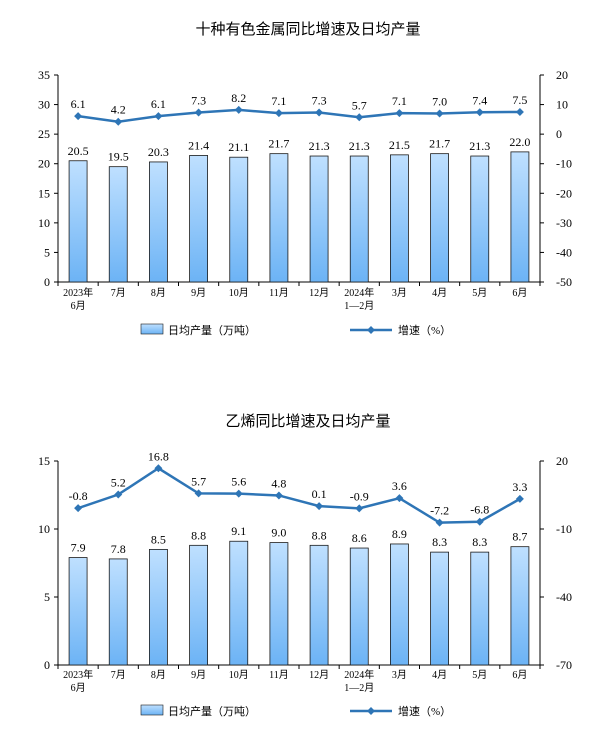  I want to click on y-right-tick-label: 0, so click(559, 134).